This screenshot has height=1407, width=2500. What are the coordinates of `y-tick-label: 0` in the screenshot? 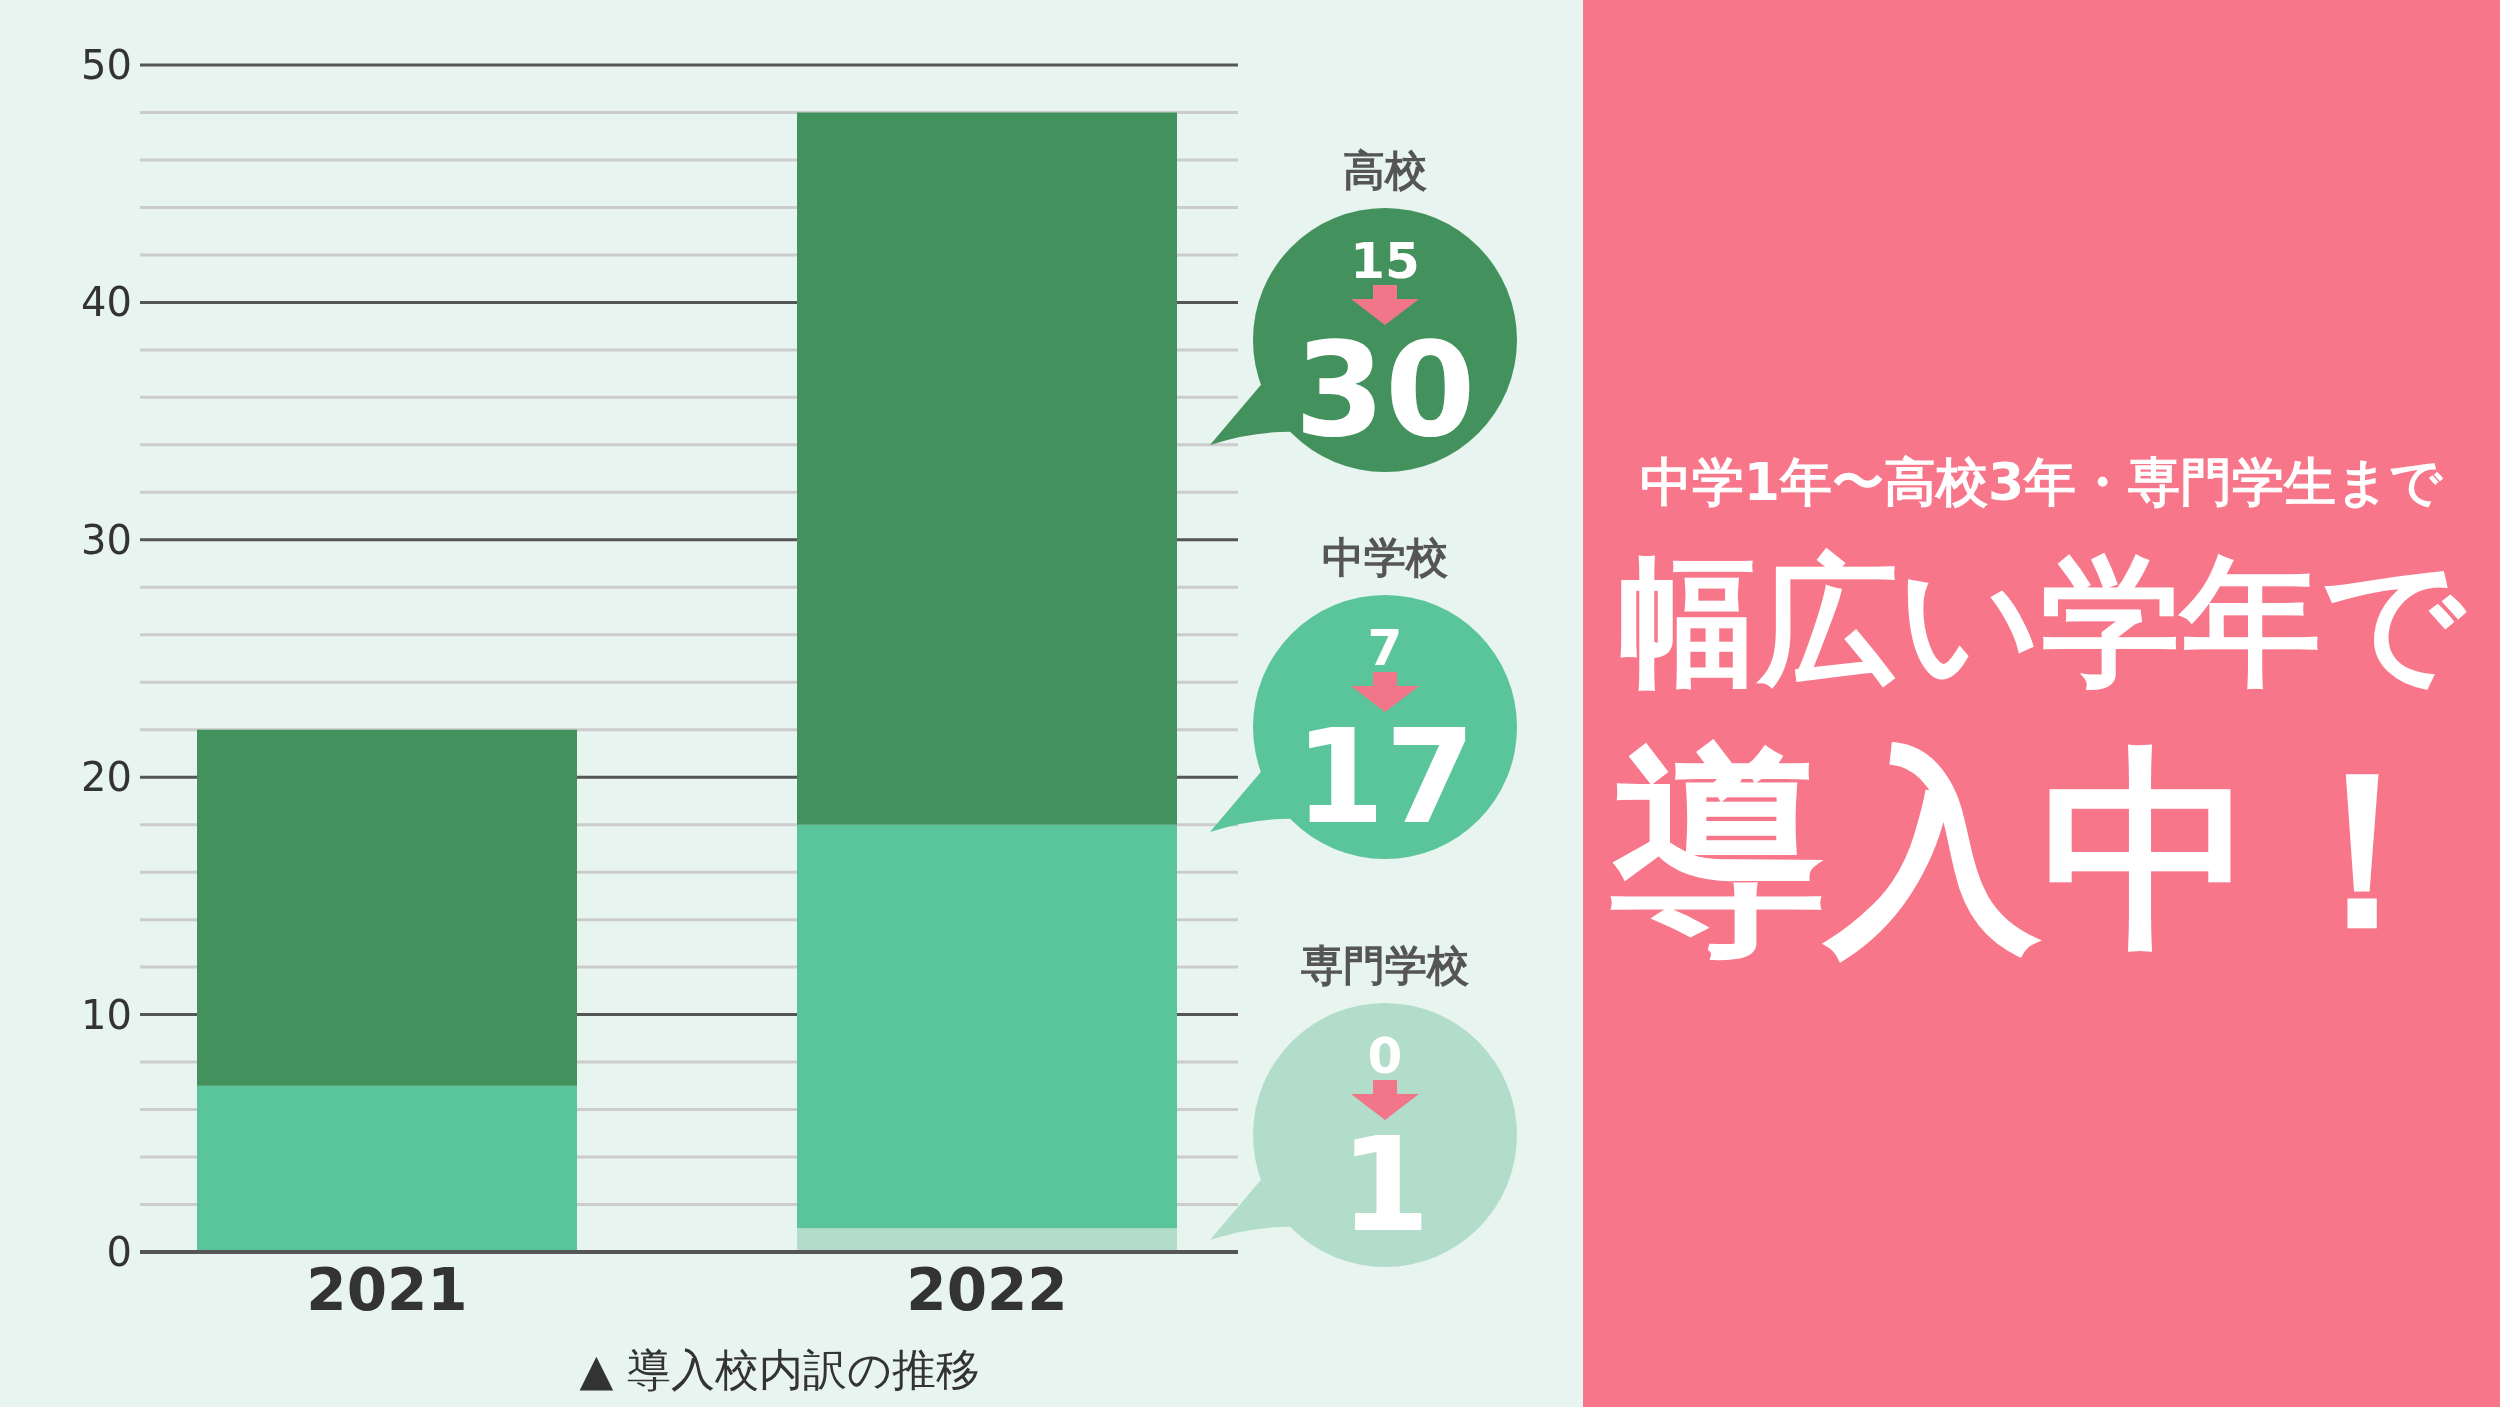 It's located at (119, 1252).